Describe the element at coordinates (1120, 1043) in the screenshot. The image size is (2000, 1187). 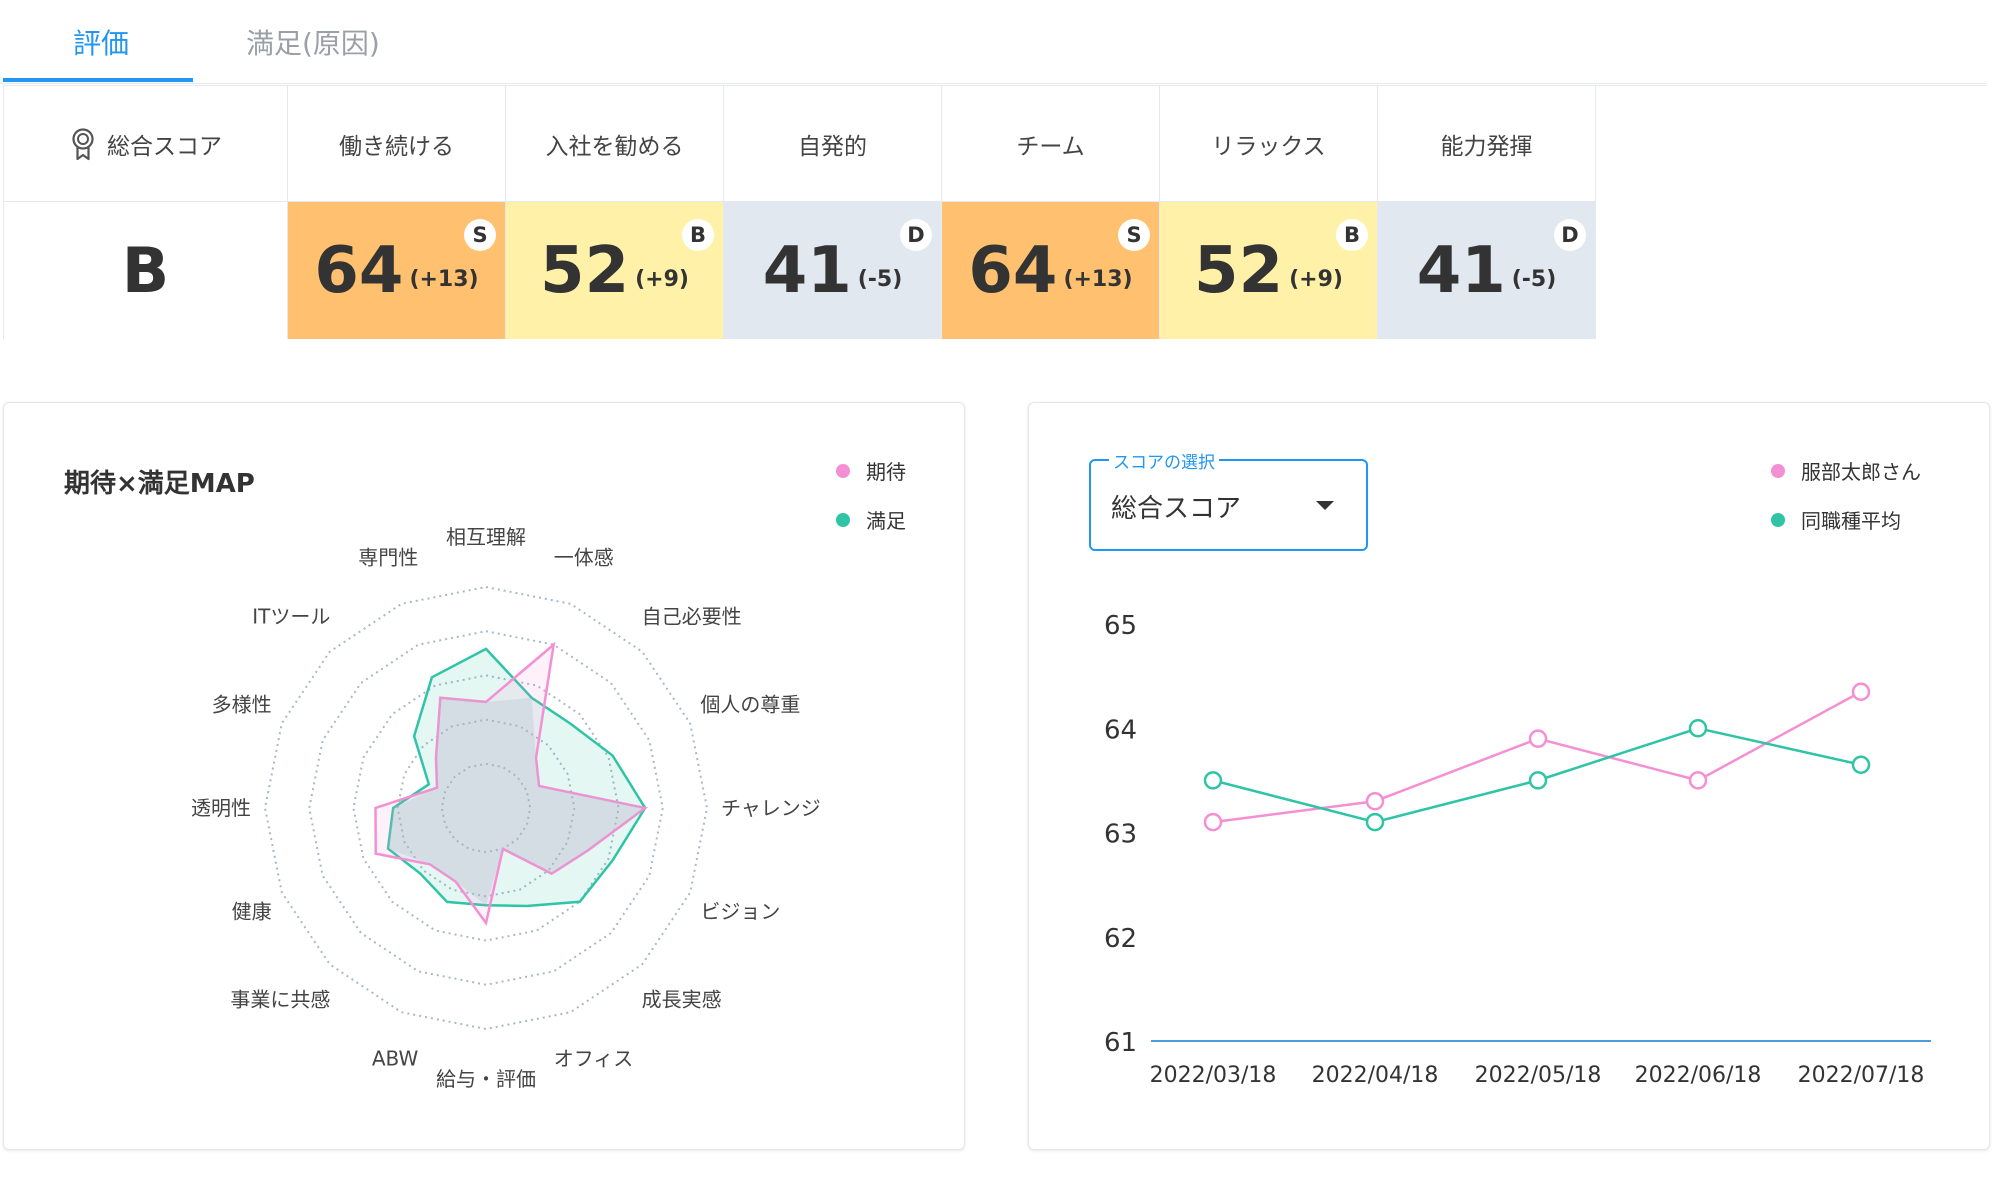
I see `y-tick-label: 61` at that location.